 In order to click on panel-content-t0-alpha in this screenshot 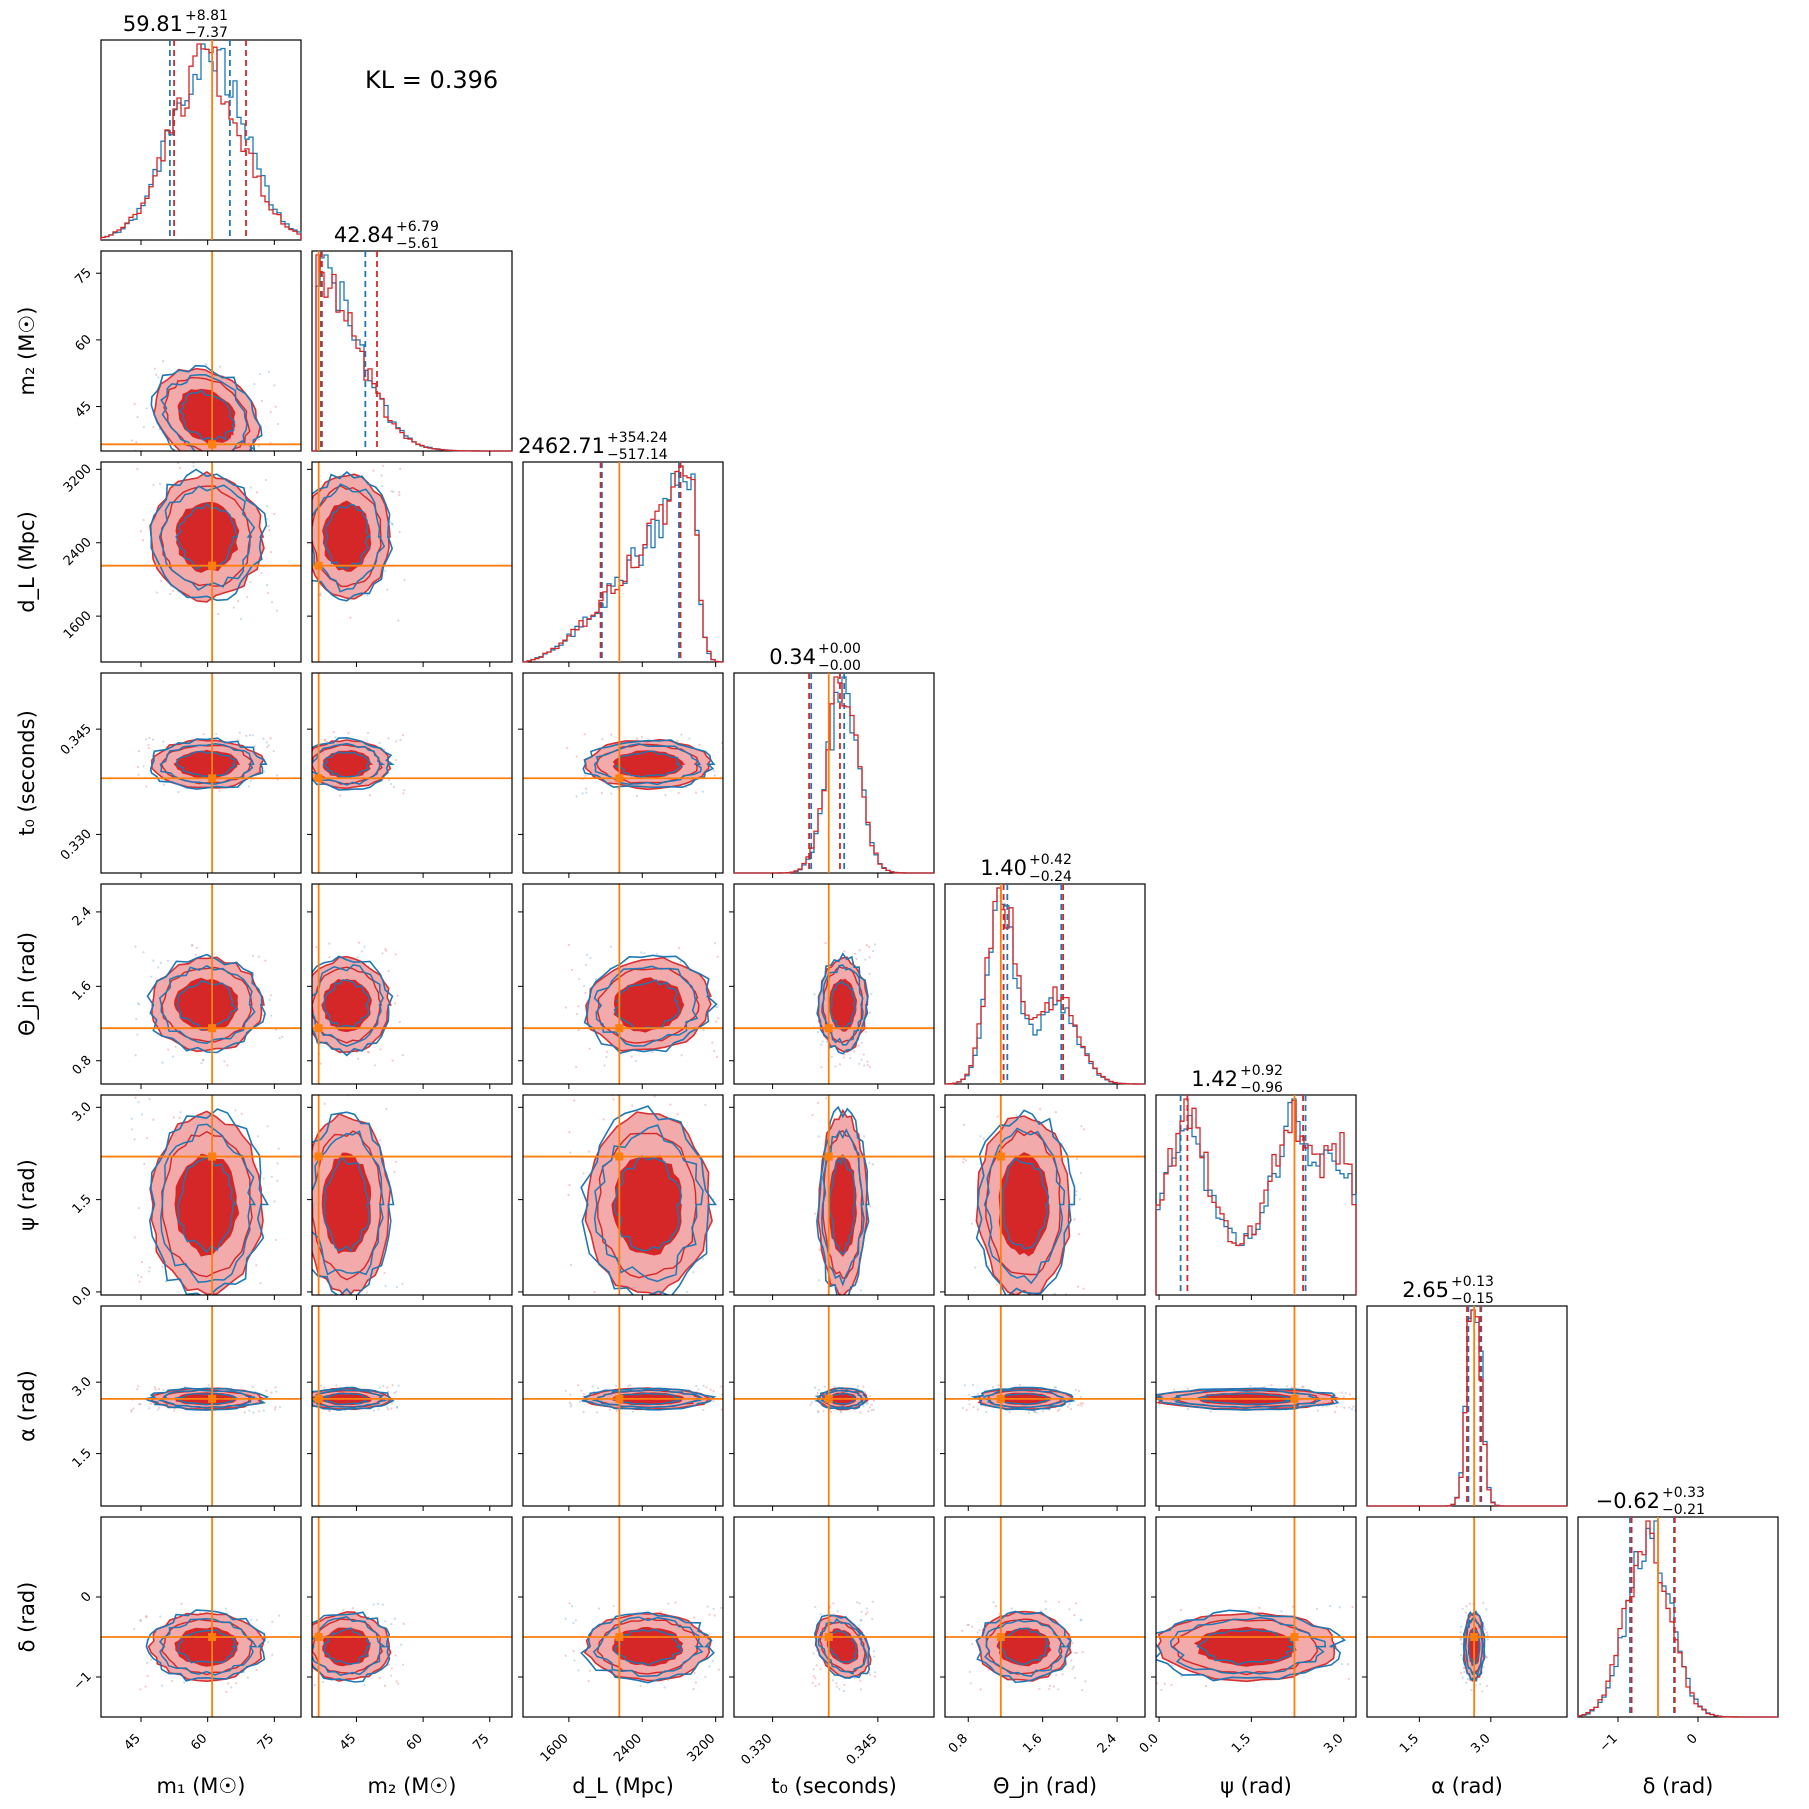, I will do `click(834, 1406)`.